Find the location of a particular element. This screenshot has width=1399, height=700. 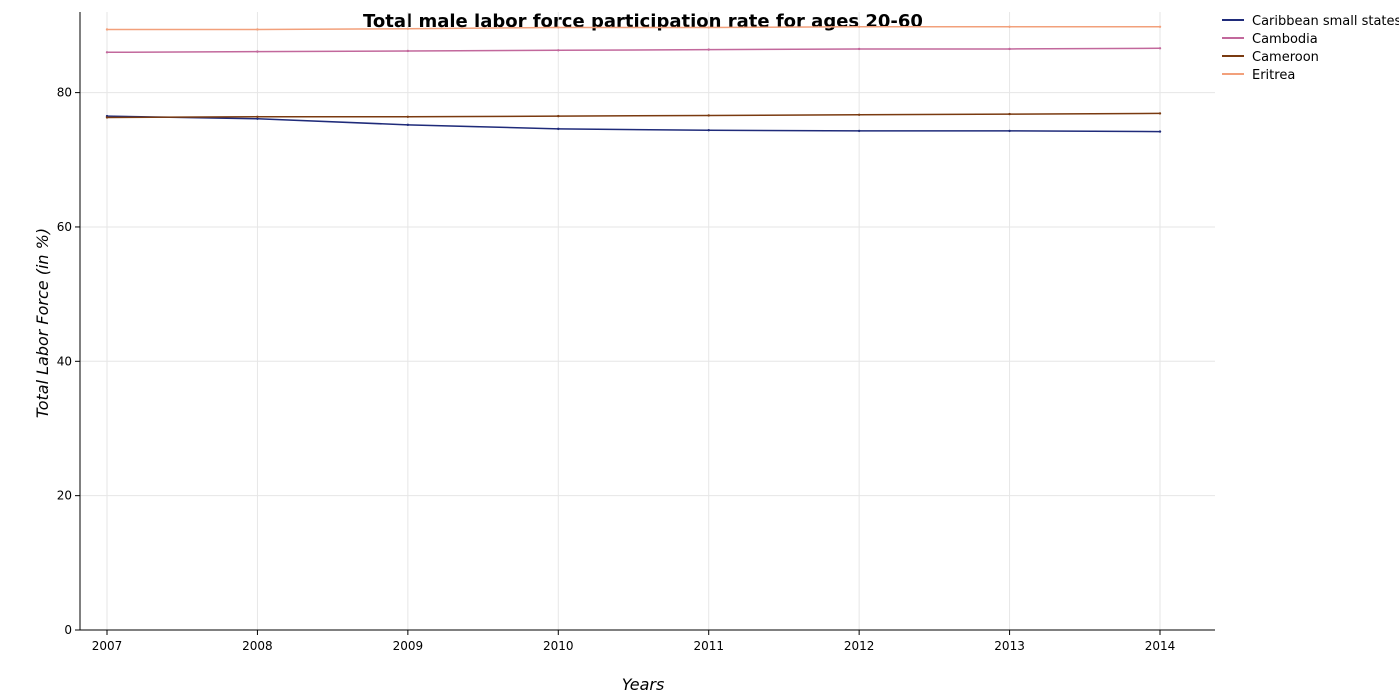

x-tick-label: 2012 is located at coordinates (859, 646).